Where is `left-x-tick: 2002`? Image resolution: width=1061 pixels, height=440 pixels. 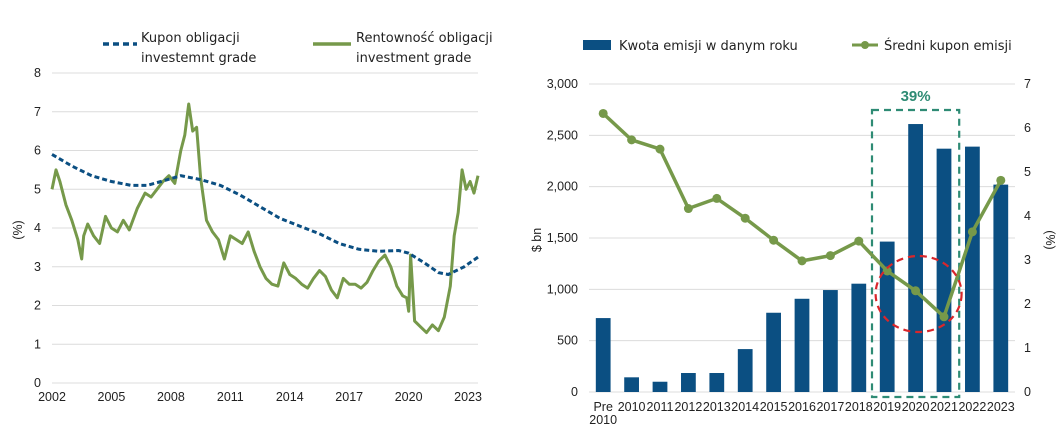
left-x-tick: 2002 is located at coordinates (52, 397).